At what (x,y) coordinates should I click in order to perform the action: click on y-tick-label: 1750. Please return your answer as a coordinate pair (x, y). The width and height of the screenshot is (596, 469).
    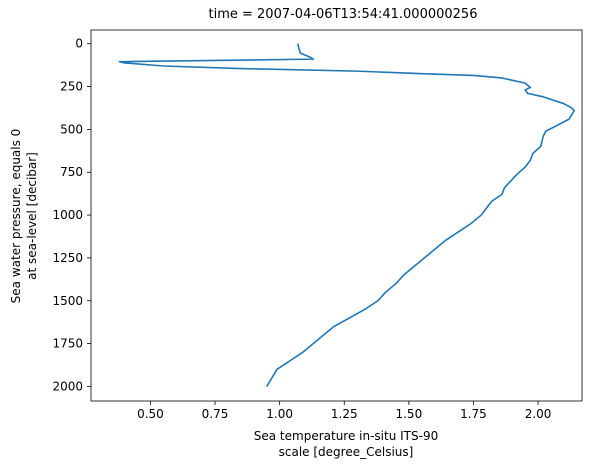
    Looking at the image, I should click on (67, 344).